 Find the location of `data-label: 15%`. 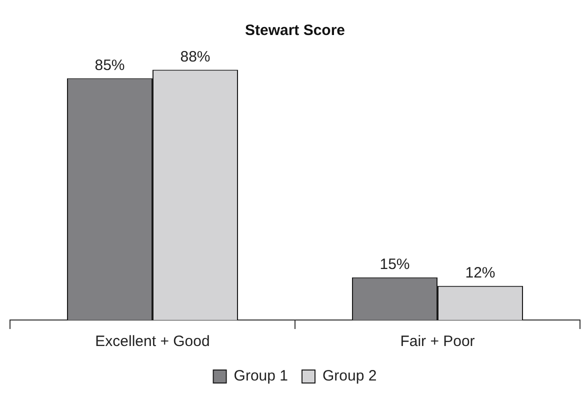

data-label: 15% is located at coordinates (395, 264).